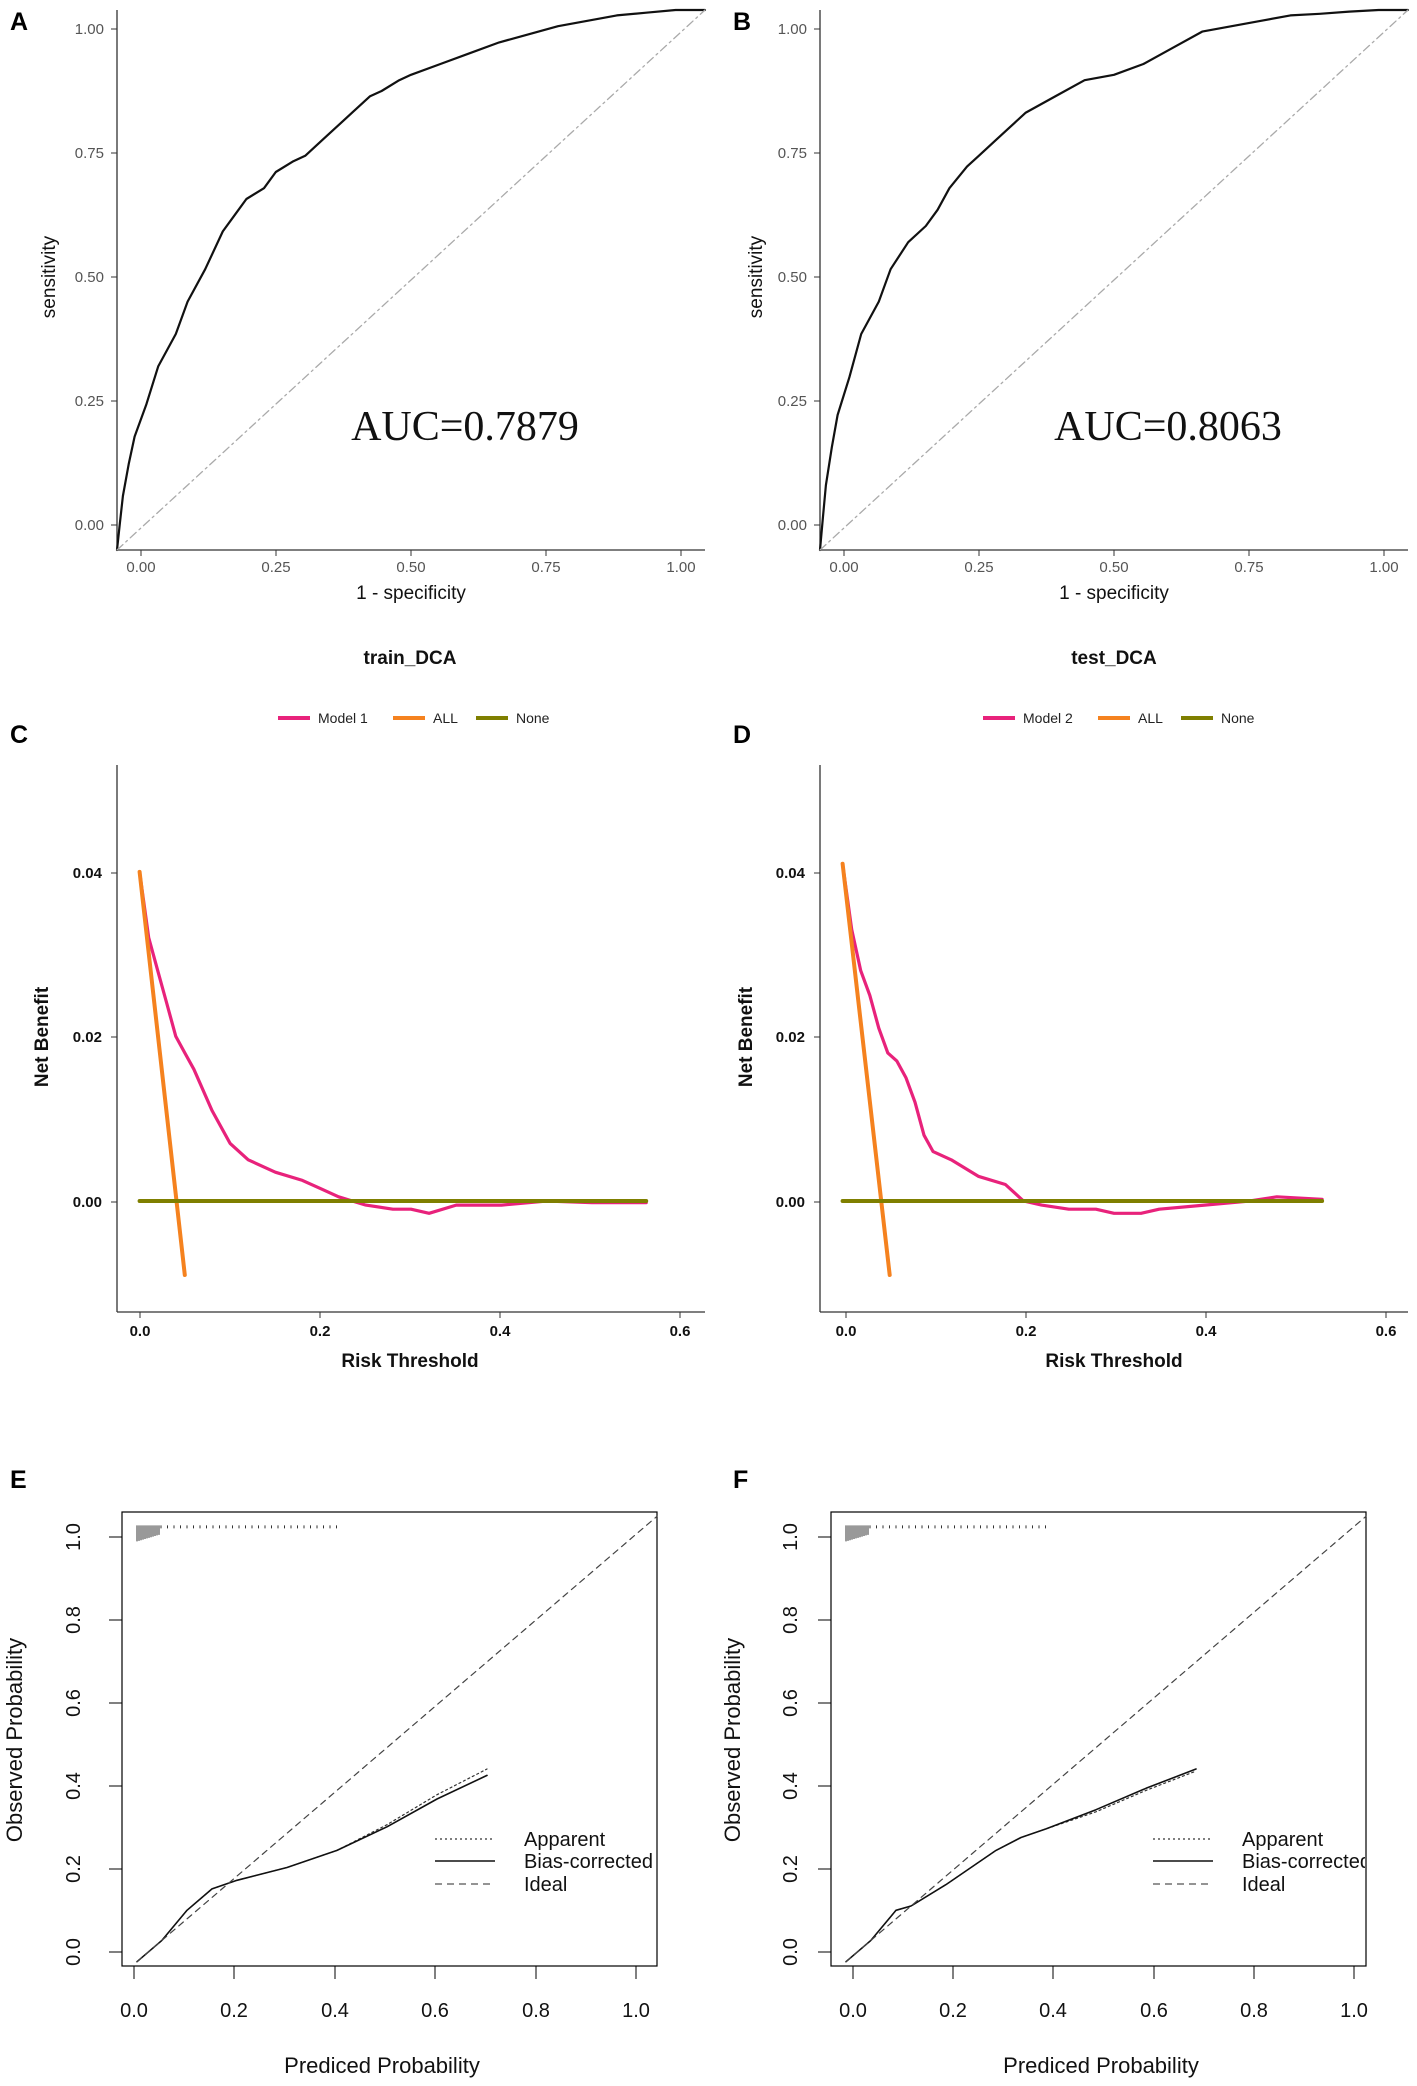  I want to click on plot-frame, so click(1098, 1739).